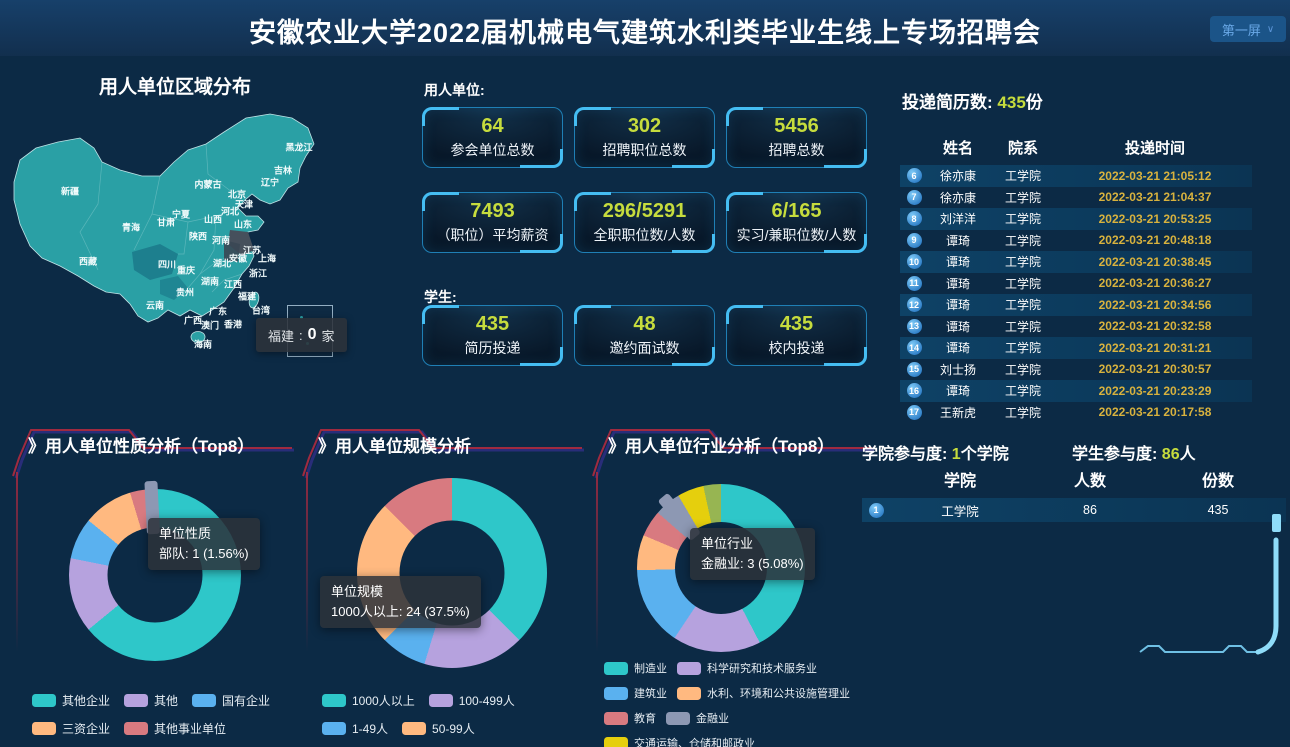 The image size is (1290, 747). I want to click on row-index-badge: 1, so click(876, 510).